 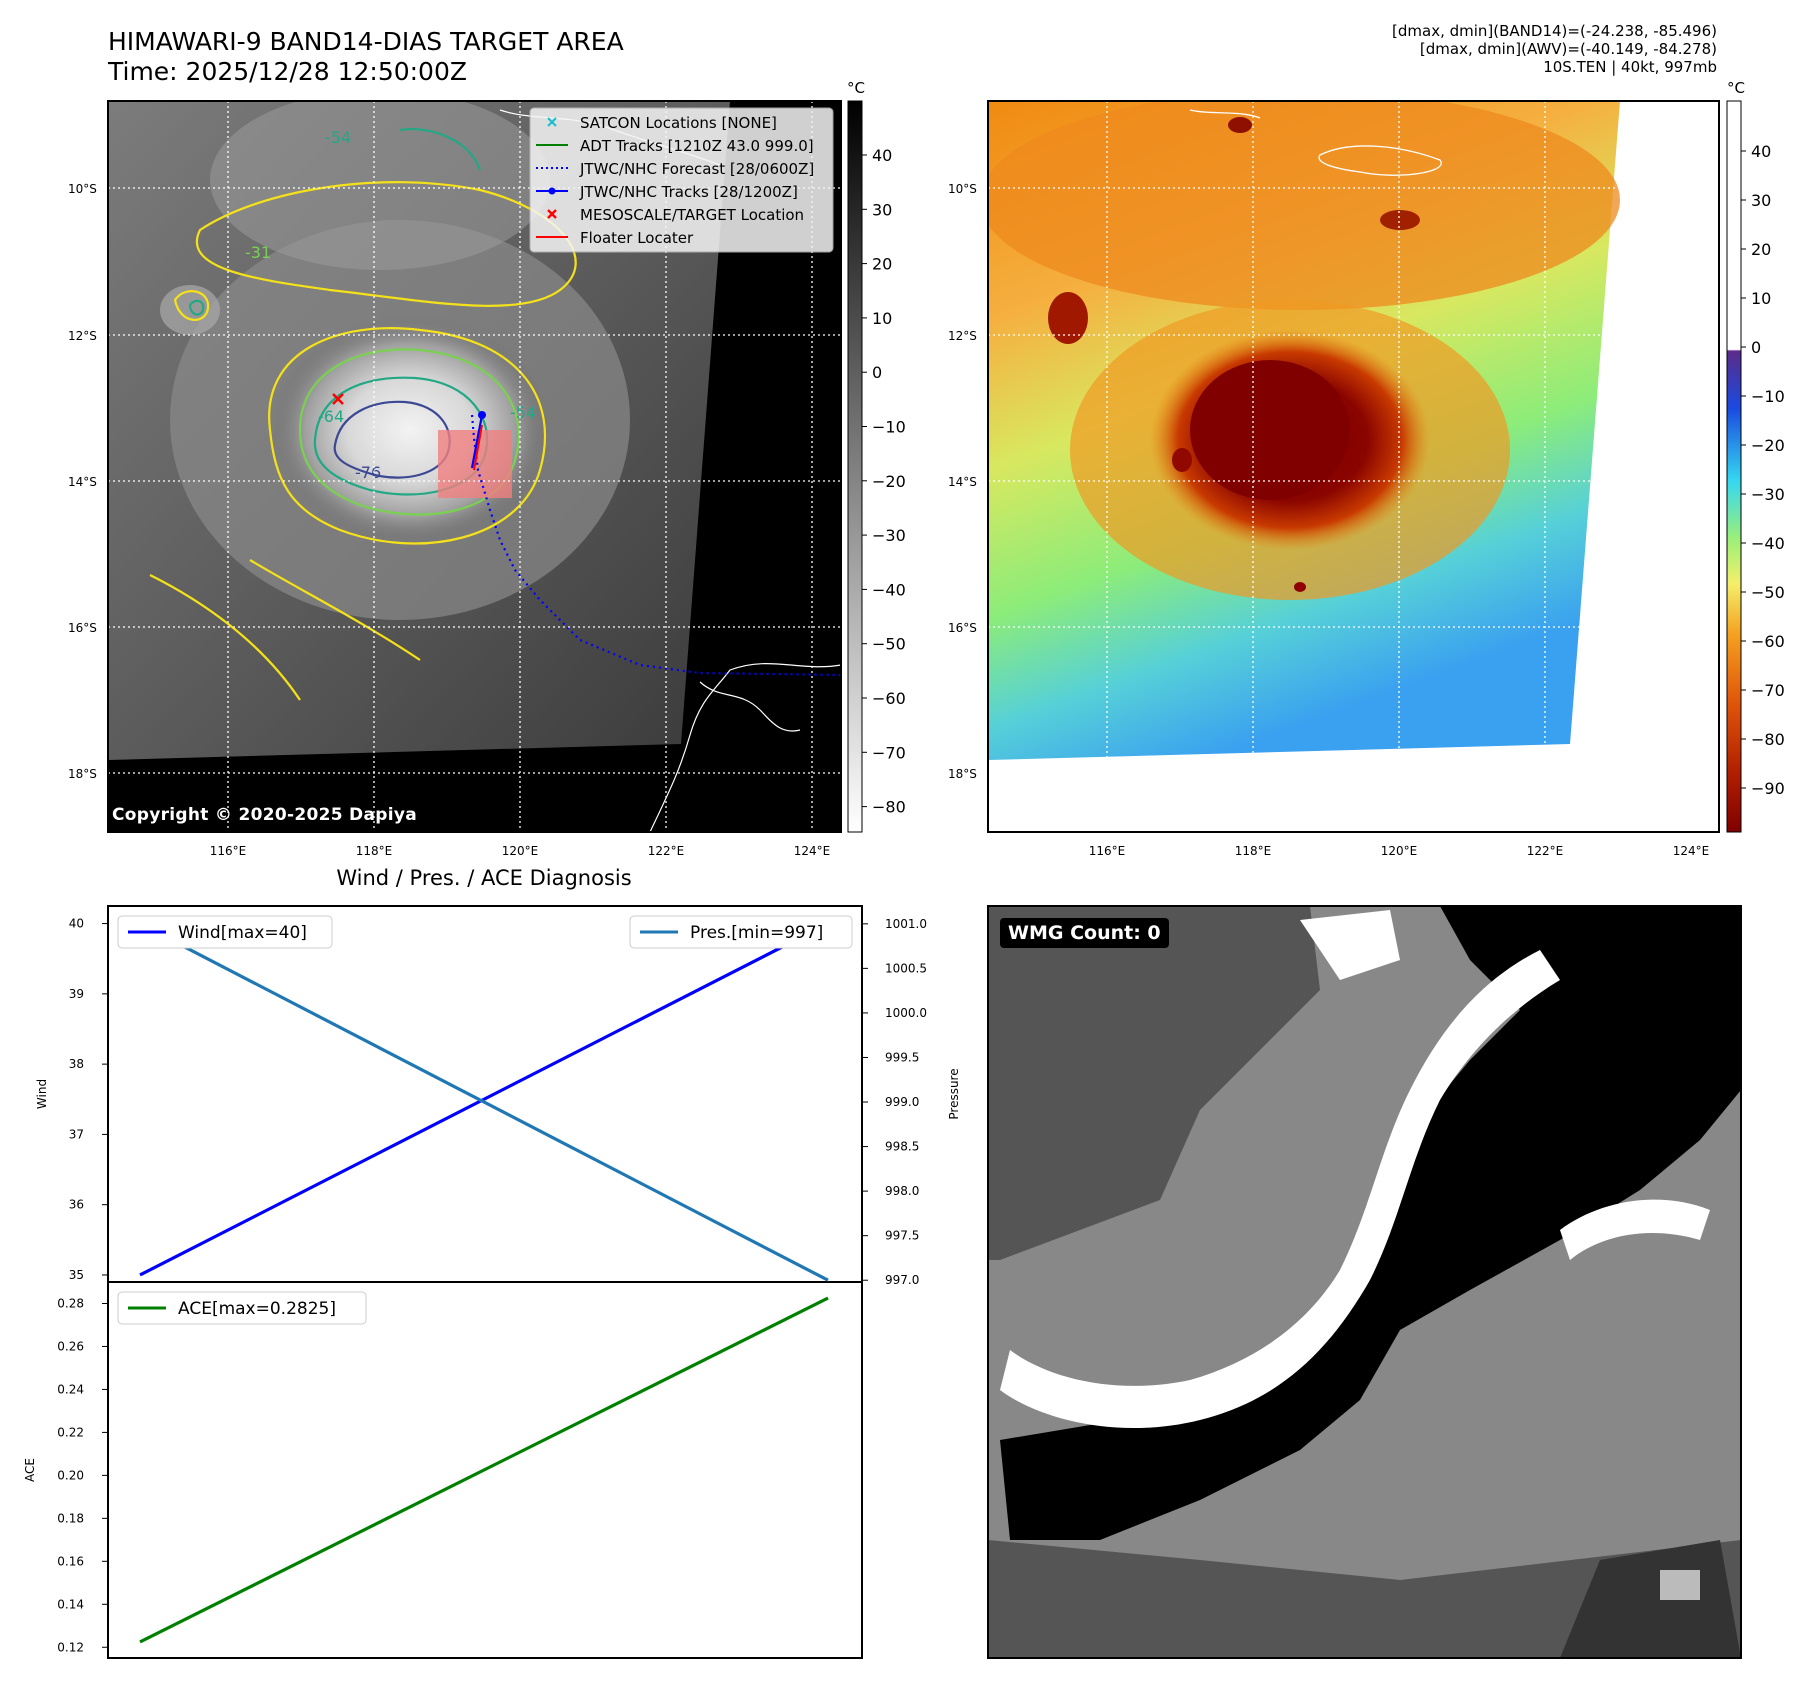 What do you see at coordinates (889, 427) in the screenshot?
I see `ir-colorbar-tick-label: −10` at bounding box center [889, 427].